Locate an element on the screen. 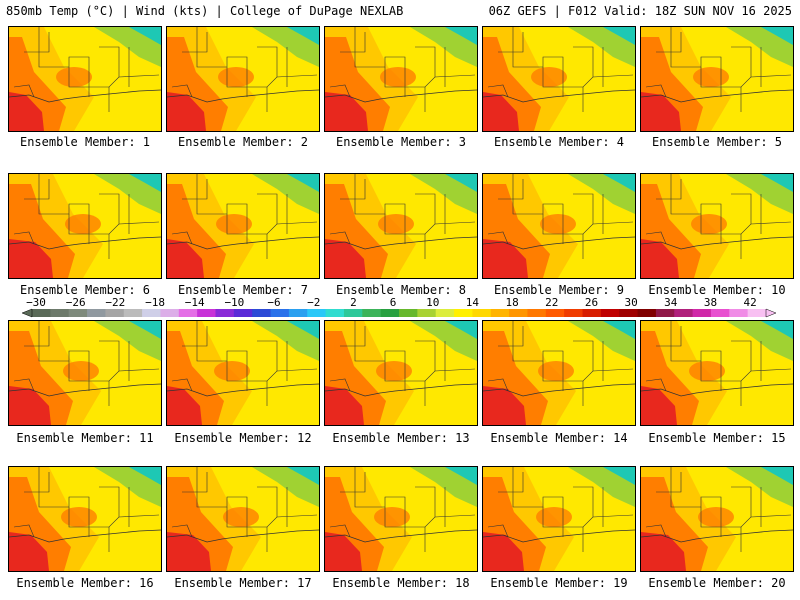  member-caption-4: Ensemble Member: 4 is located at coordinates (559, 142).